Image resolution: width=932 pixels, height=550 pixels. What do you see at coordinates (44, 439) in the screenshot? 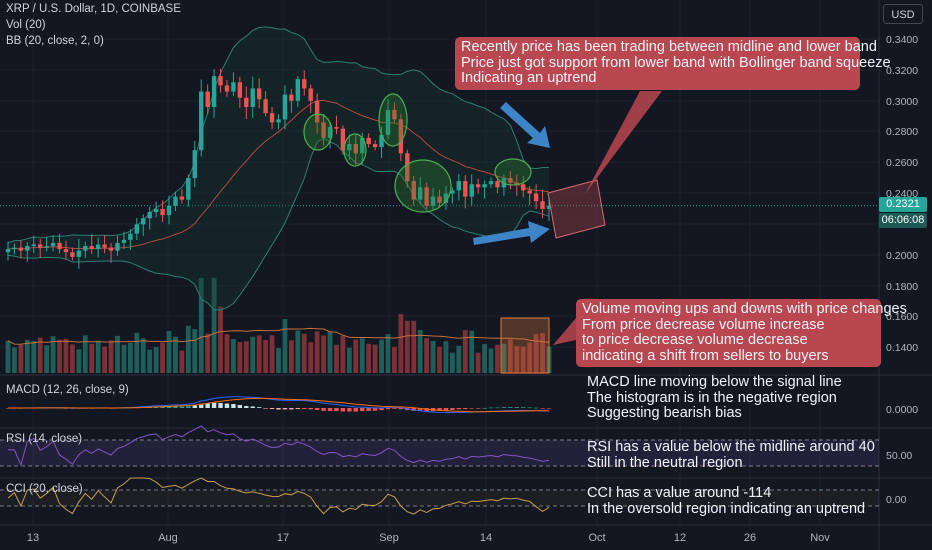
I see `rsi-legend: RSI (14, close)` at bounding box center [44, 439].